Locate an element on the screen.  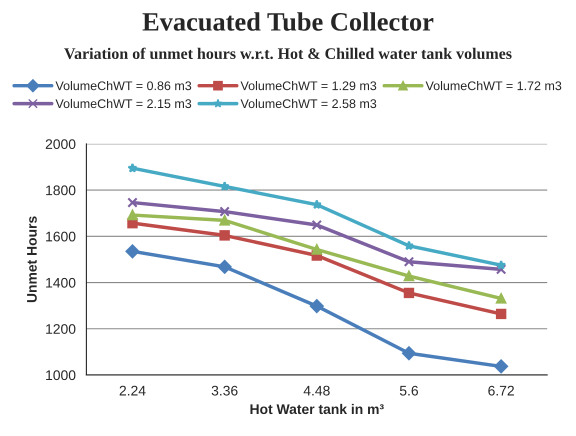
y-tick-label: 1800 is located at coordinates (61, 190).